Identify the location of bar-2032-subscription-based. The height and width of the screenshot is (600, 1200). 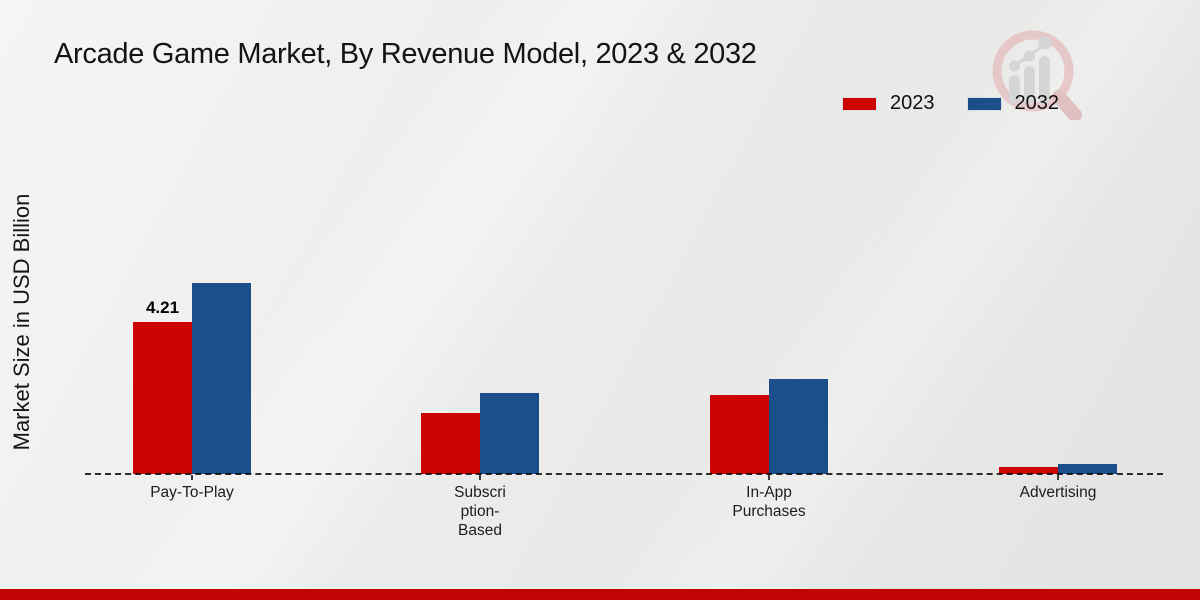
(509, 433).